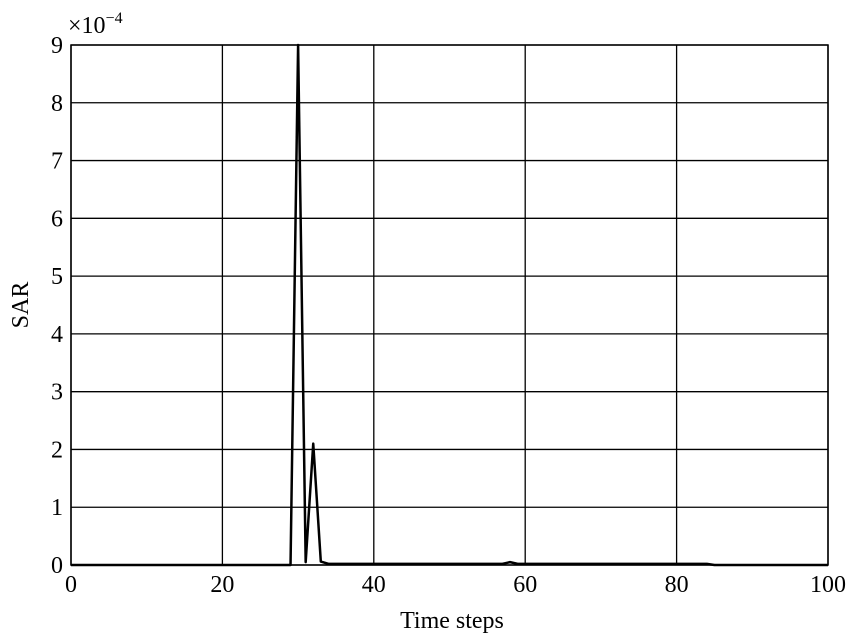 The image size is (849, 639). Describe the element at coordinates (57, 46) in the screenshot. I see `y-tick-label: 9` at that location.